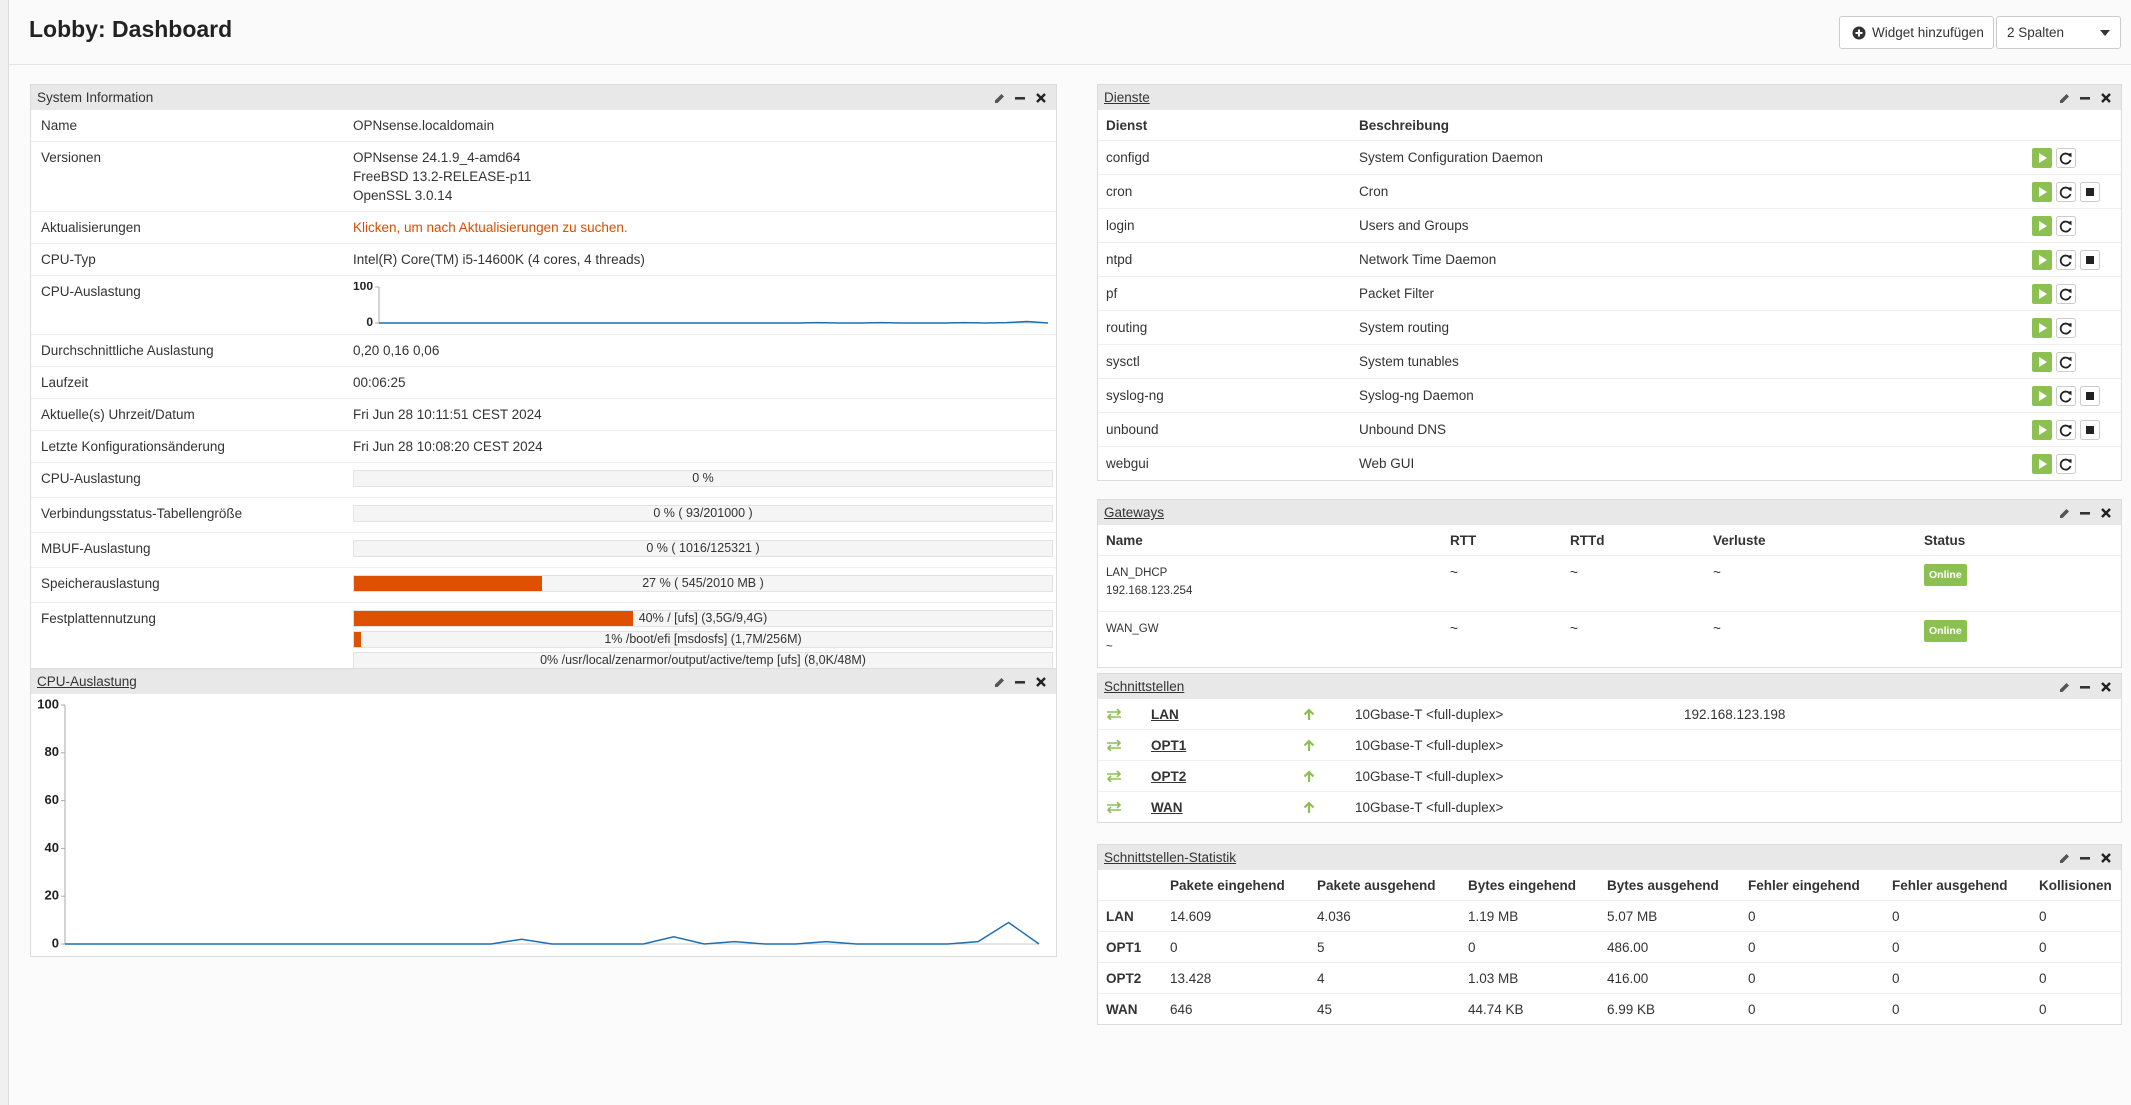 The height and width of the screenshot is (1105, 2131). What do you see at coordinates (1687, 429) in the screenshot?
I see `service-description: Unbound DNS` at bounding box center [1687, 429].